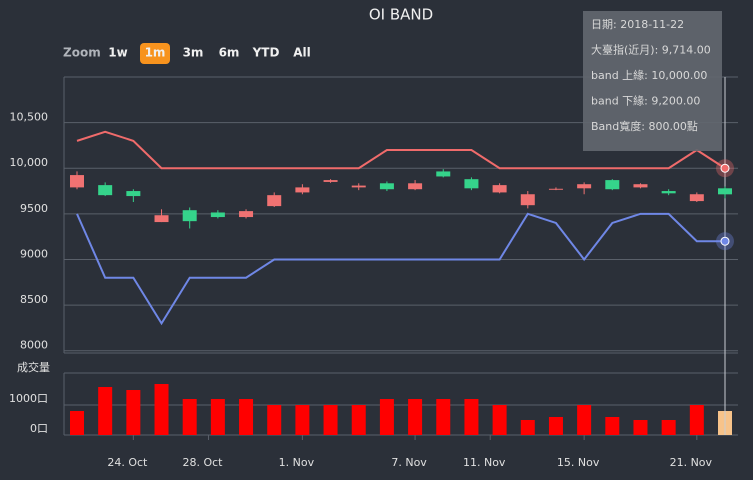 The width and height of the screenshot is (753, 480). I want to click on range-button: 1w, so click(117, 53).